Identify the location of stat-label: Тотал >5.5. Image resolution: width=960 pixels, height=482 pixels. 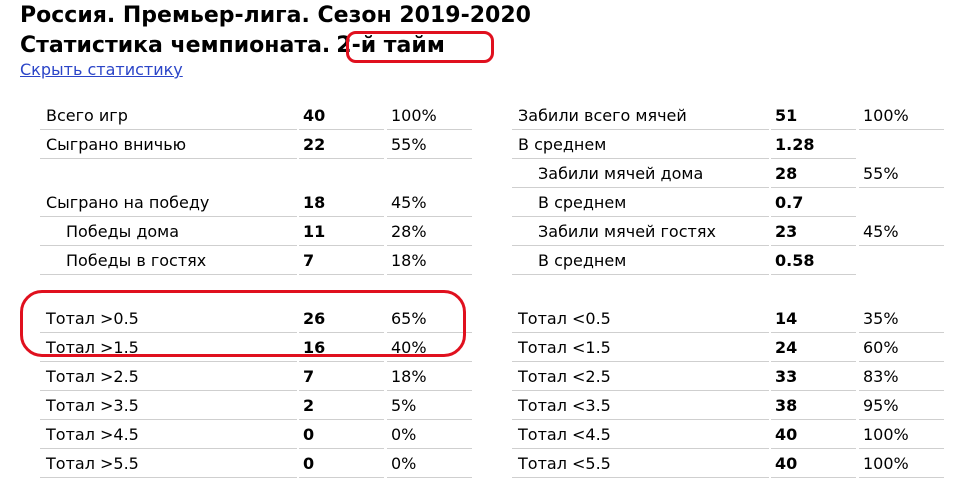
(168, 465).